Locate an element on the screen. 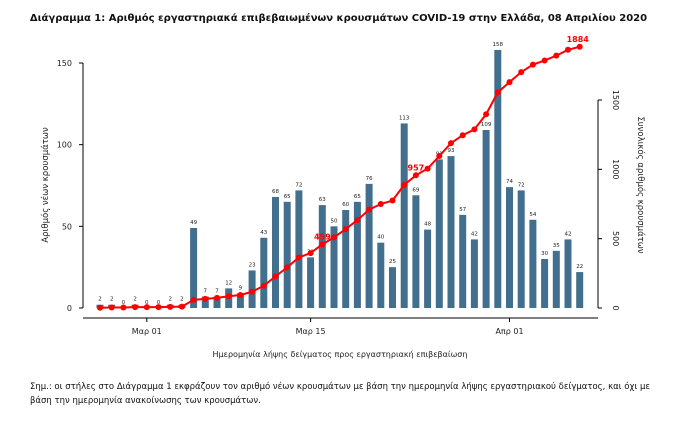  bar-label: 93 is located at coordinates (451, 151).